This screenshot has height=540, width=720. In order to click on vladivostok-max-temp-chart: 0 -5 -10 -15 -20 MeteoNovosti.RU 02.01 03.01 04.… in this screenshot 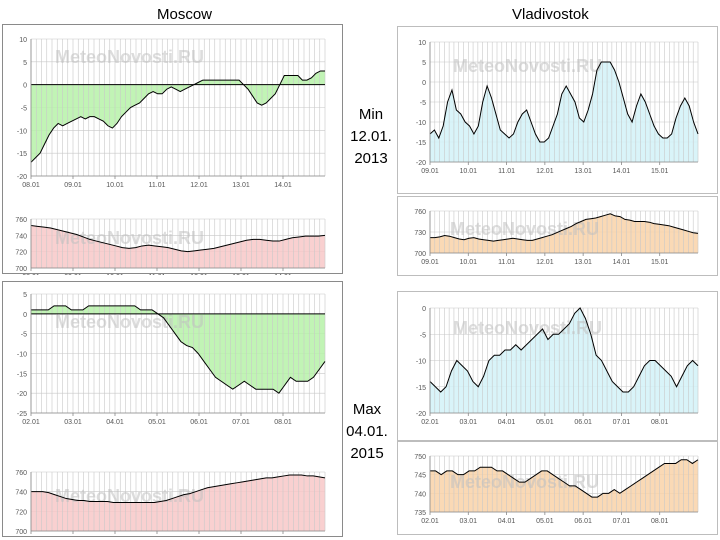, I will do `click(557, 366)`.